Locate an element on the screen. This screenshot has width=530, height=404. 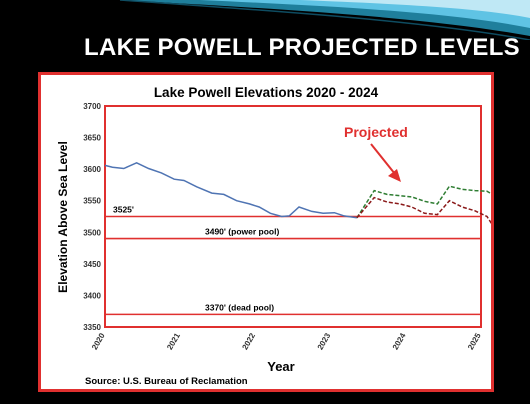
y-tick-label: 3450 is located at coordinates (92, 264).